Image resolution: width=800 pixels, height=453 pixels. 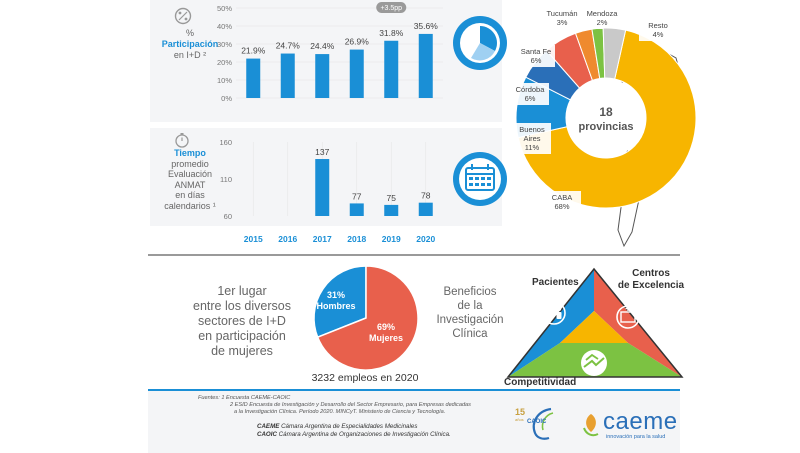 What do you see at coordinates (224, 26) in the screenshot?
I see `y-tick-label: 40%` at bounding box center [224, 26].